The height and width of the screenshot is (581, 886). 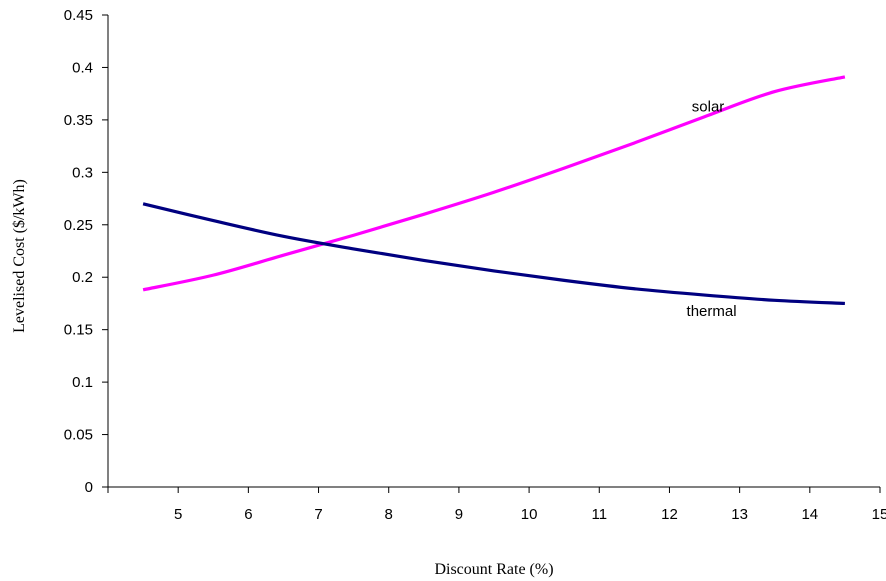 What do you see at coordinates (178, 514) in the screenshot?
I see `x-tick-label: 5` at bounding box center [178, 514].